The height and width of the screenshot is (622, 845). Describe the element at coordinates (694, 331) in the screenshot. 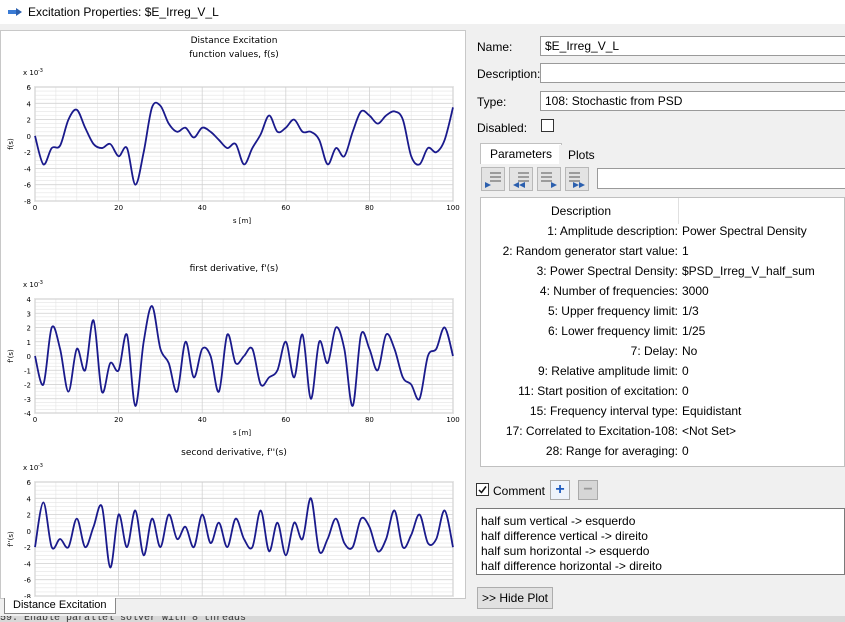

I see `param-value: 1/25` at that location.